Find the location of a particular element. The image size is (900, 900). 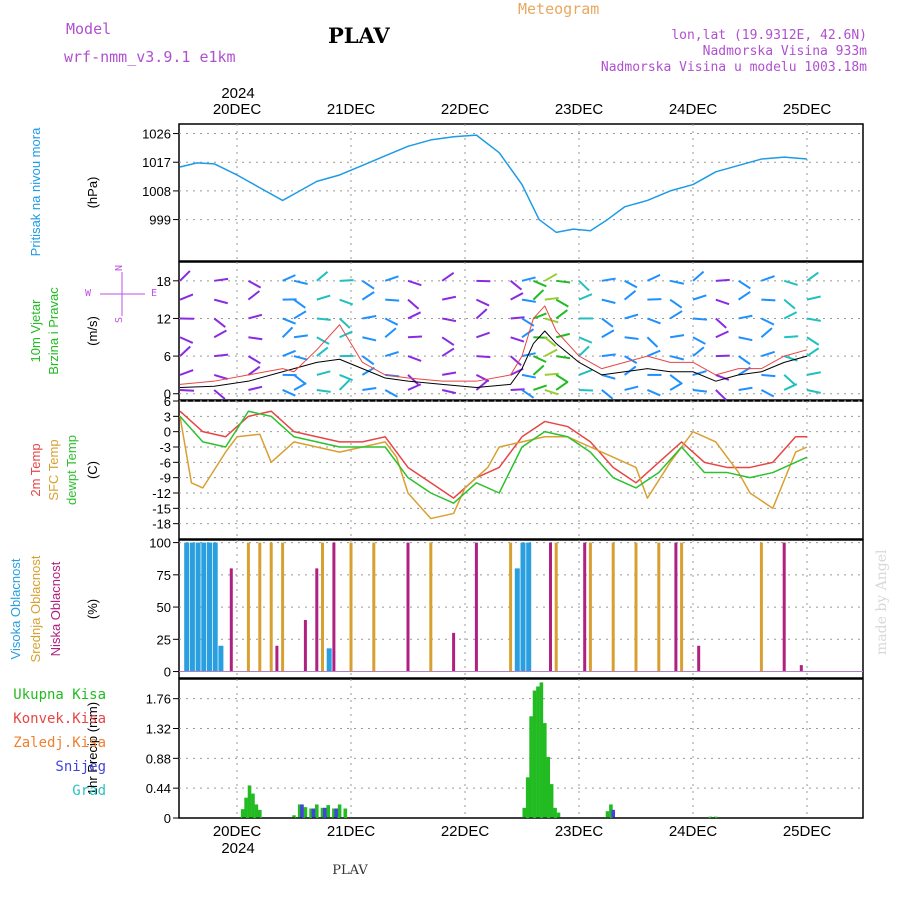

low-cloud-label: Niska Oblacnost is located at coordinates (55, 608).